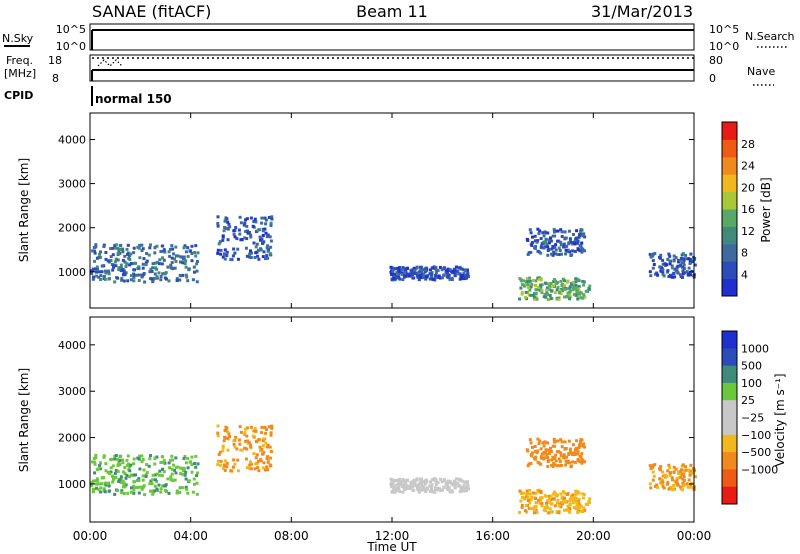 Image resolution: width=800 pixels, height=554 pixels. I want to click on y-tick-label: 1000, so click(72, 484).